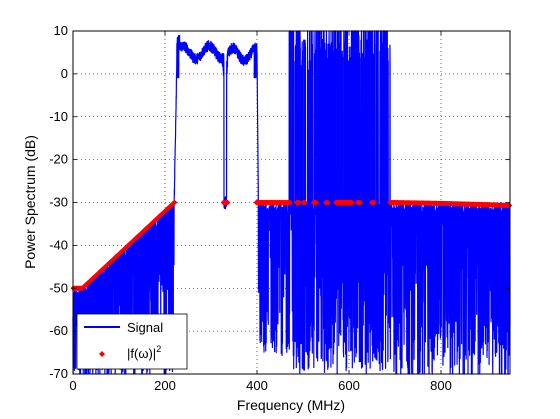 This screenshot has height=419, width=560. I want to click on x-tick-label: 0, so click(72, 385).